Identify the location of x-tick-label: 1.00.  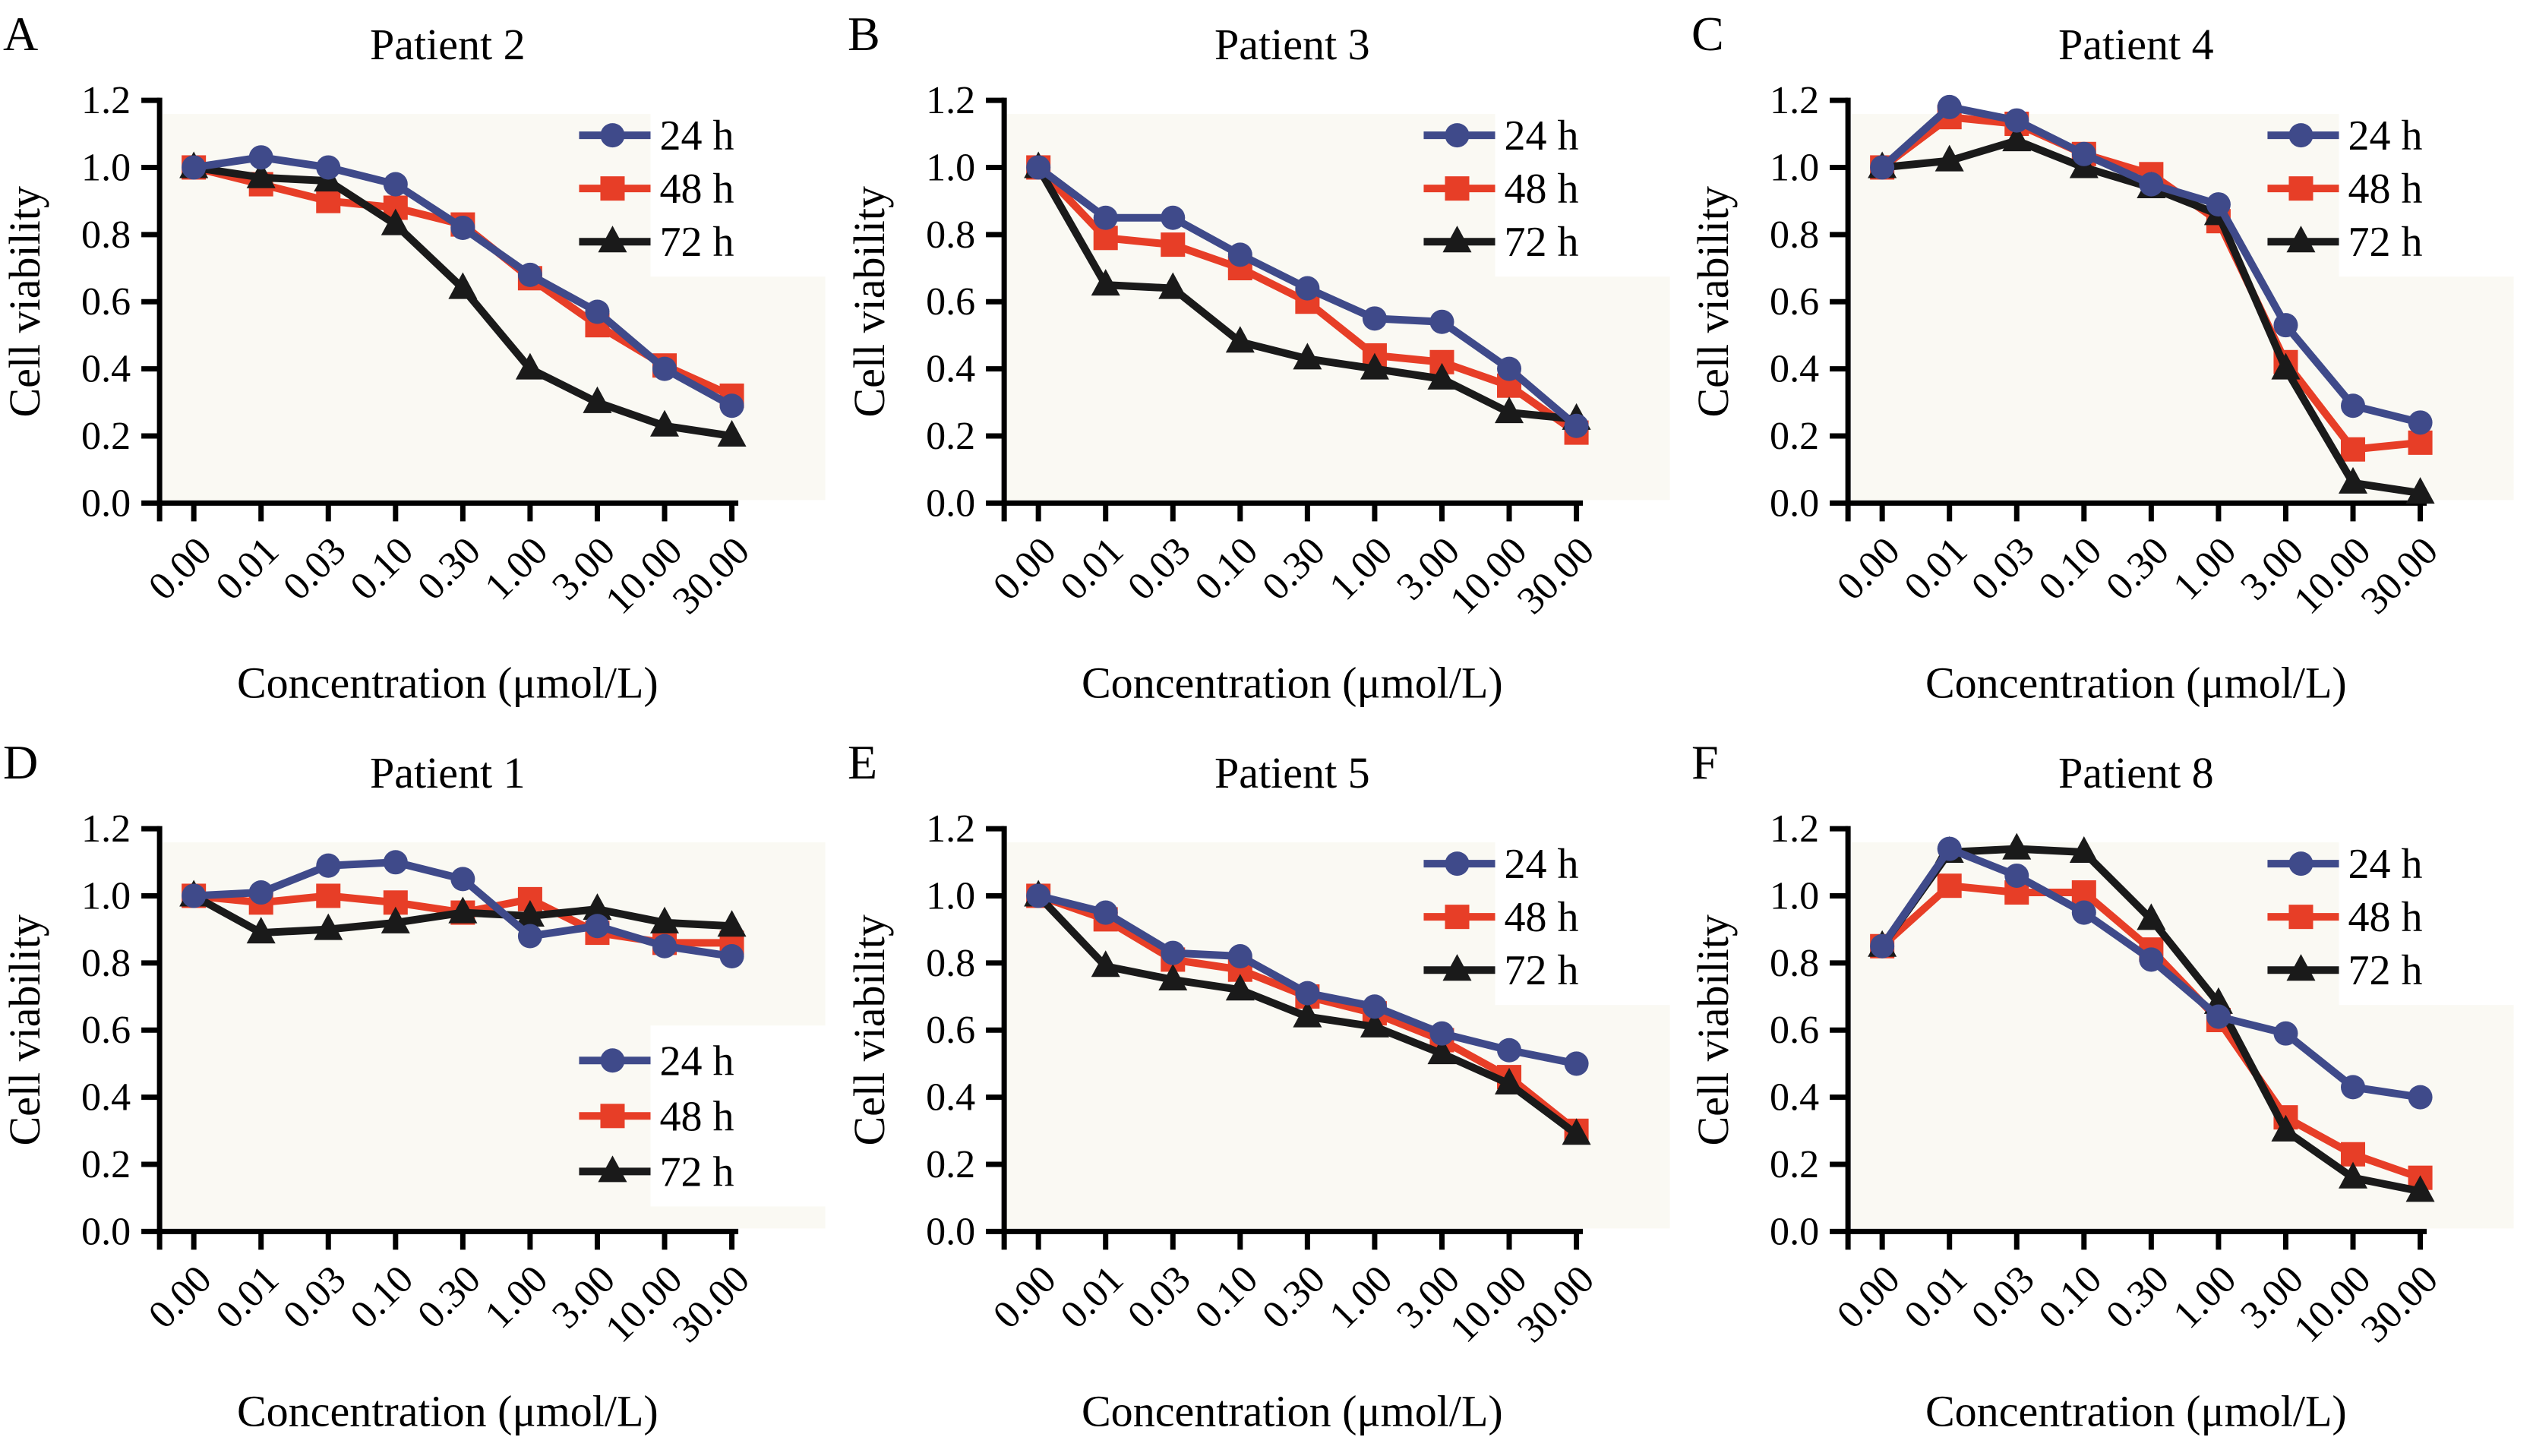
(517, 569).